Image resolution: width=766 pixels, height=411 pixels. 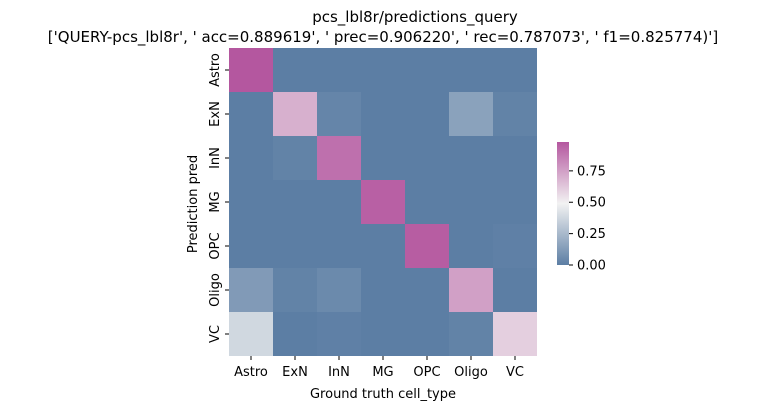 I want to click on y-tick-label: ExN, so click(x=215, y=114).